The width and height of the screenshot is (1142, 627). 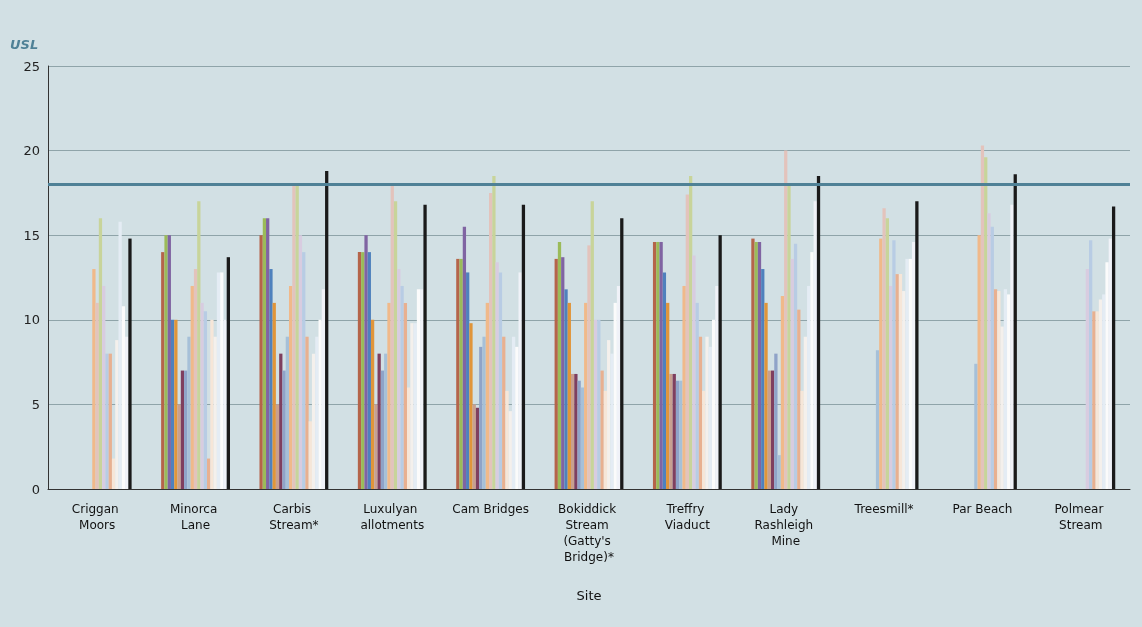 What do you see at coordinates (35, 489) in the screenshot?
I see `y-tick-label: 0` at bounding box center [35, 489].